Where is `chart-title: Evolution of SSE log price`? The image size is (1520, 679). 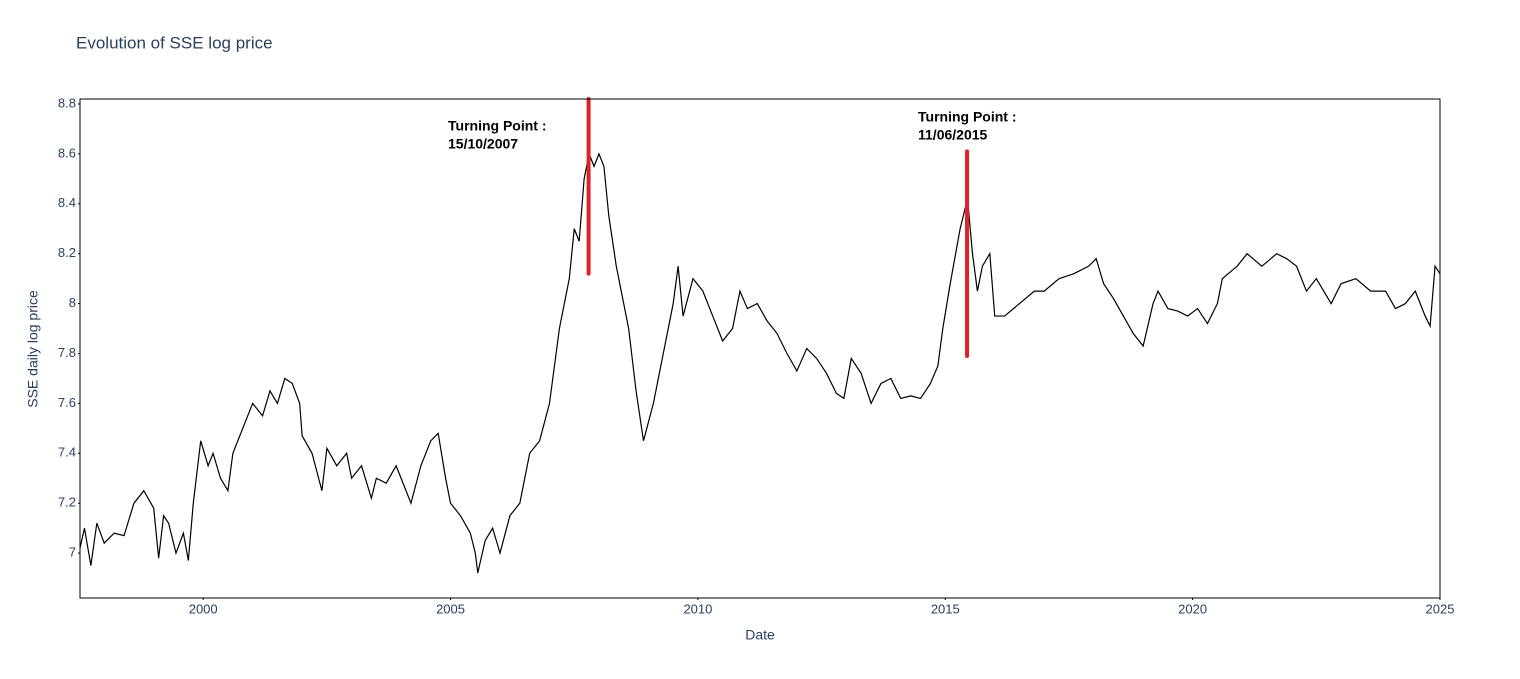 chart-title: Evolution of SSE log price is located at coordinates (174, 42).